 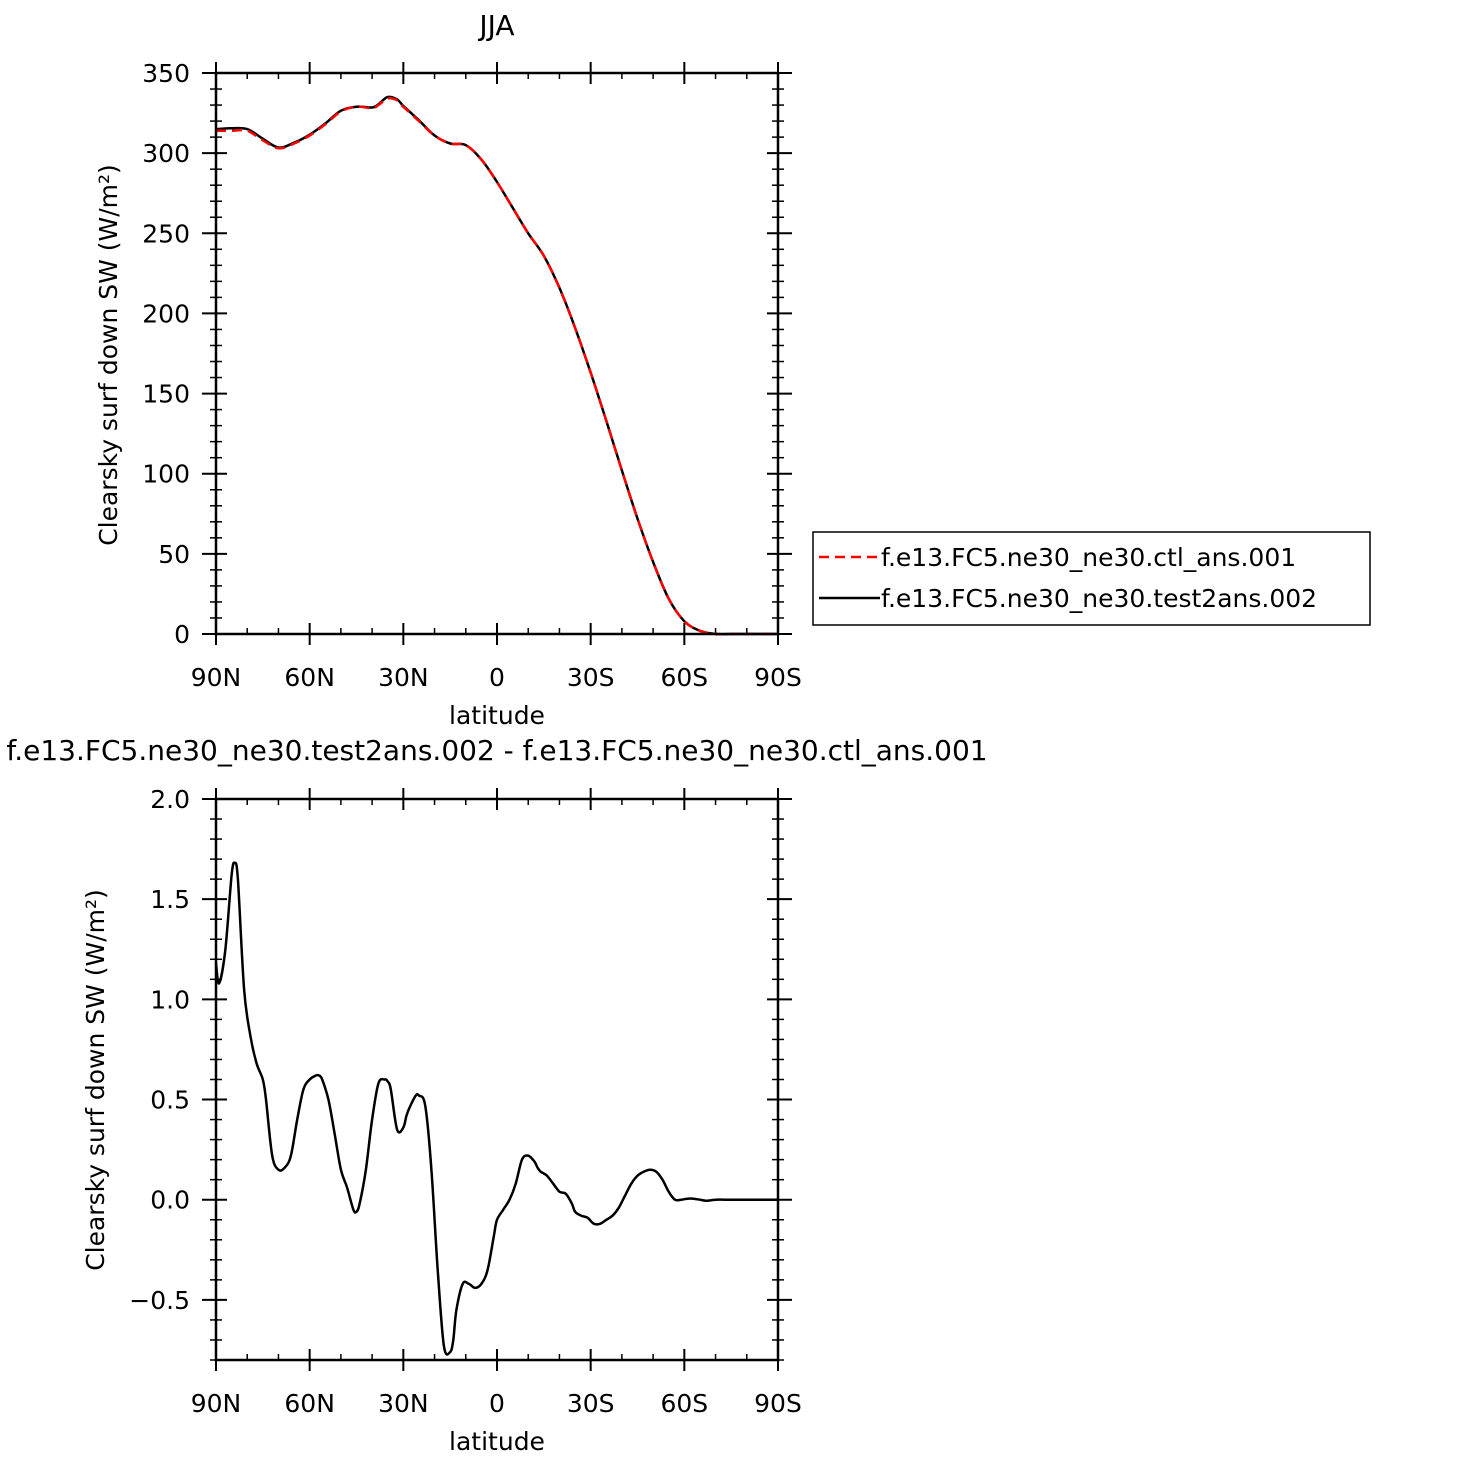 I want to click on y-tick-label: 350, so click(x=166, y=73).